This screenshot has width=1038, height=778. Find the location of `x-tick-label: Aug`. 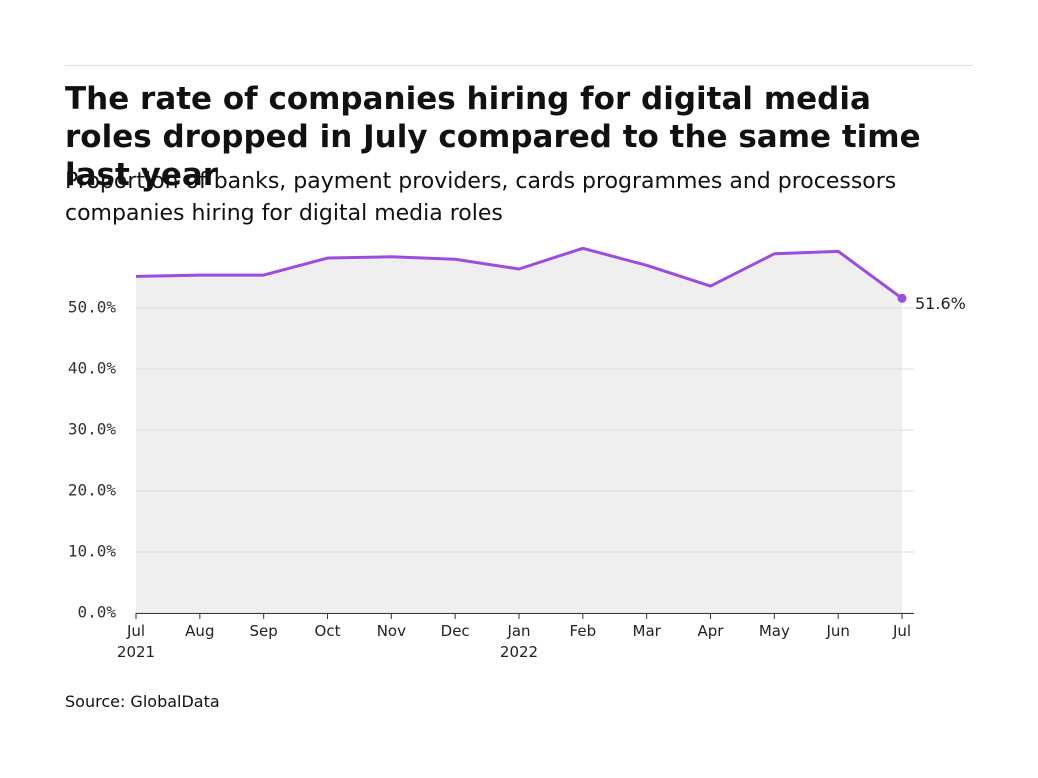

x-tick-label: Aug is located at coordinates (200, 631).